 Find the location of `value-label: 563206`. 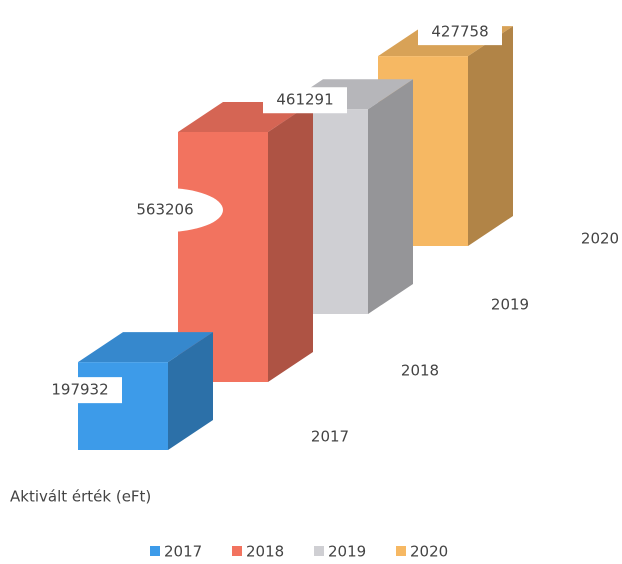

value-label: 563206 is located at coordinates (164, 210).